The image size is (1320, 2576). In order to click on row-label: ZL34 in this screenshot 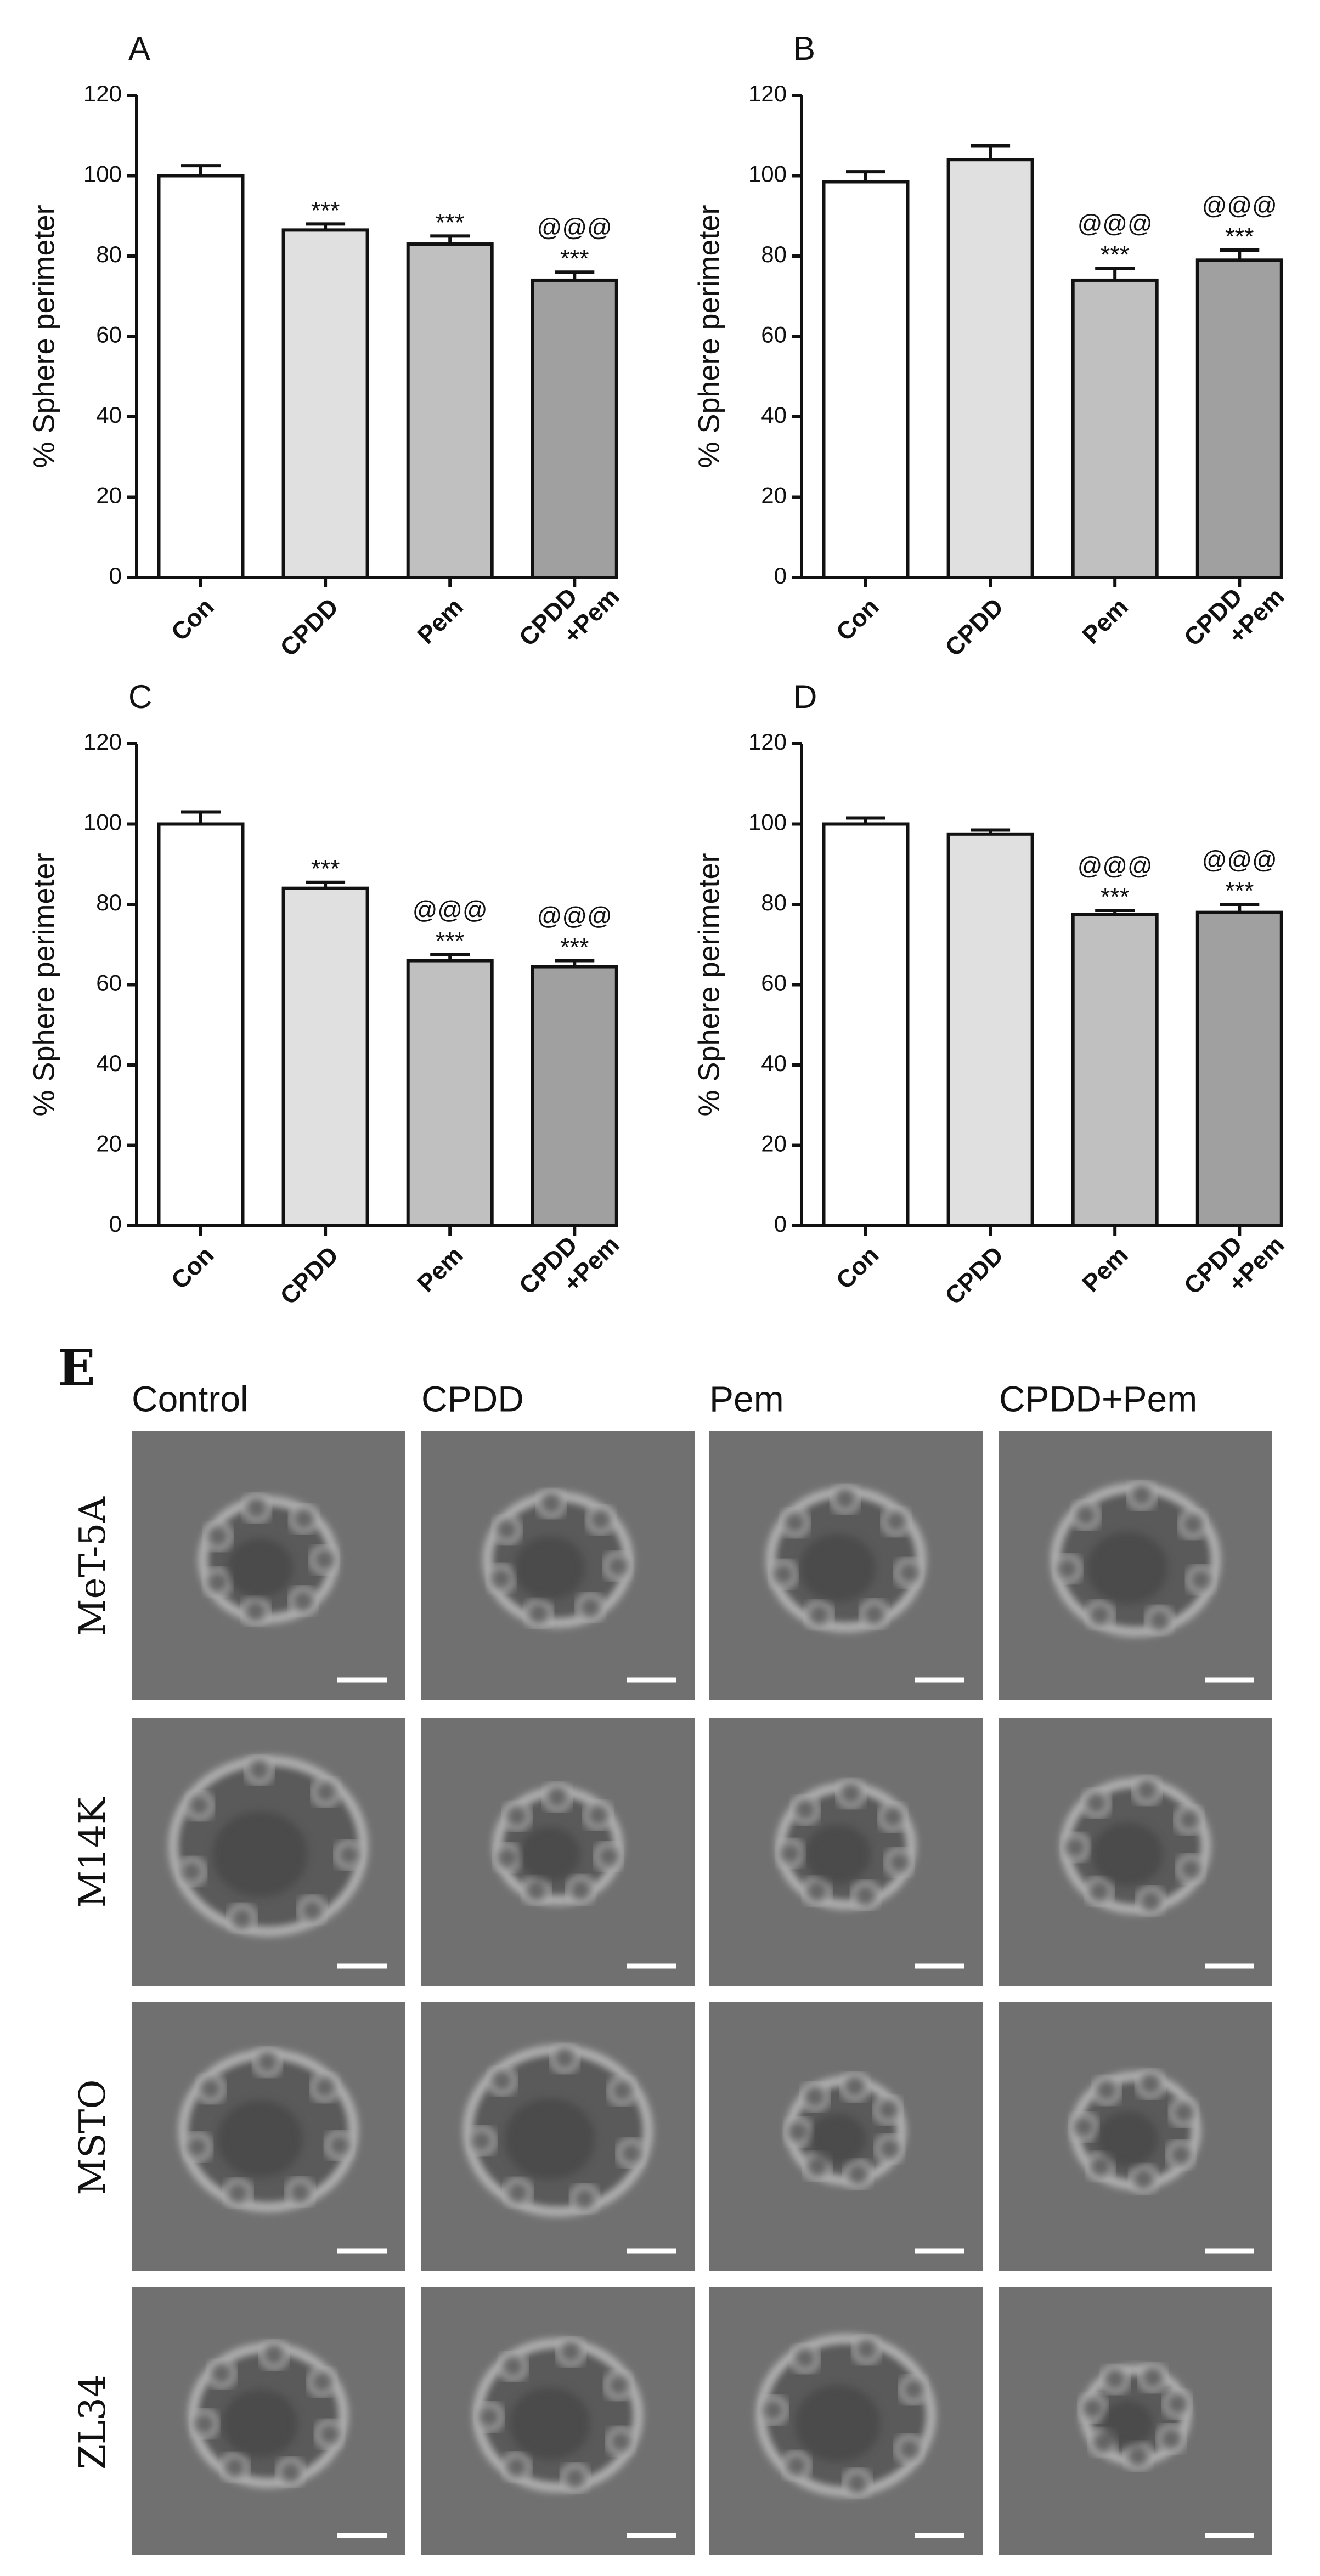, I will do `click(92, 2422)`.